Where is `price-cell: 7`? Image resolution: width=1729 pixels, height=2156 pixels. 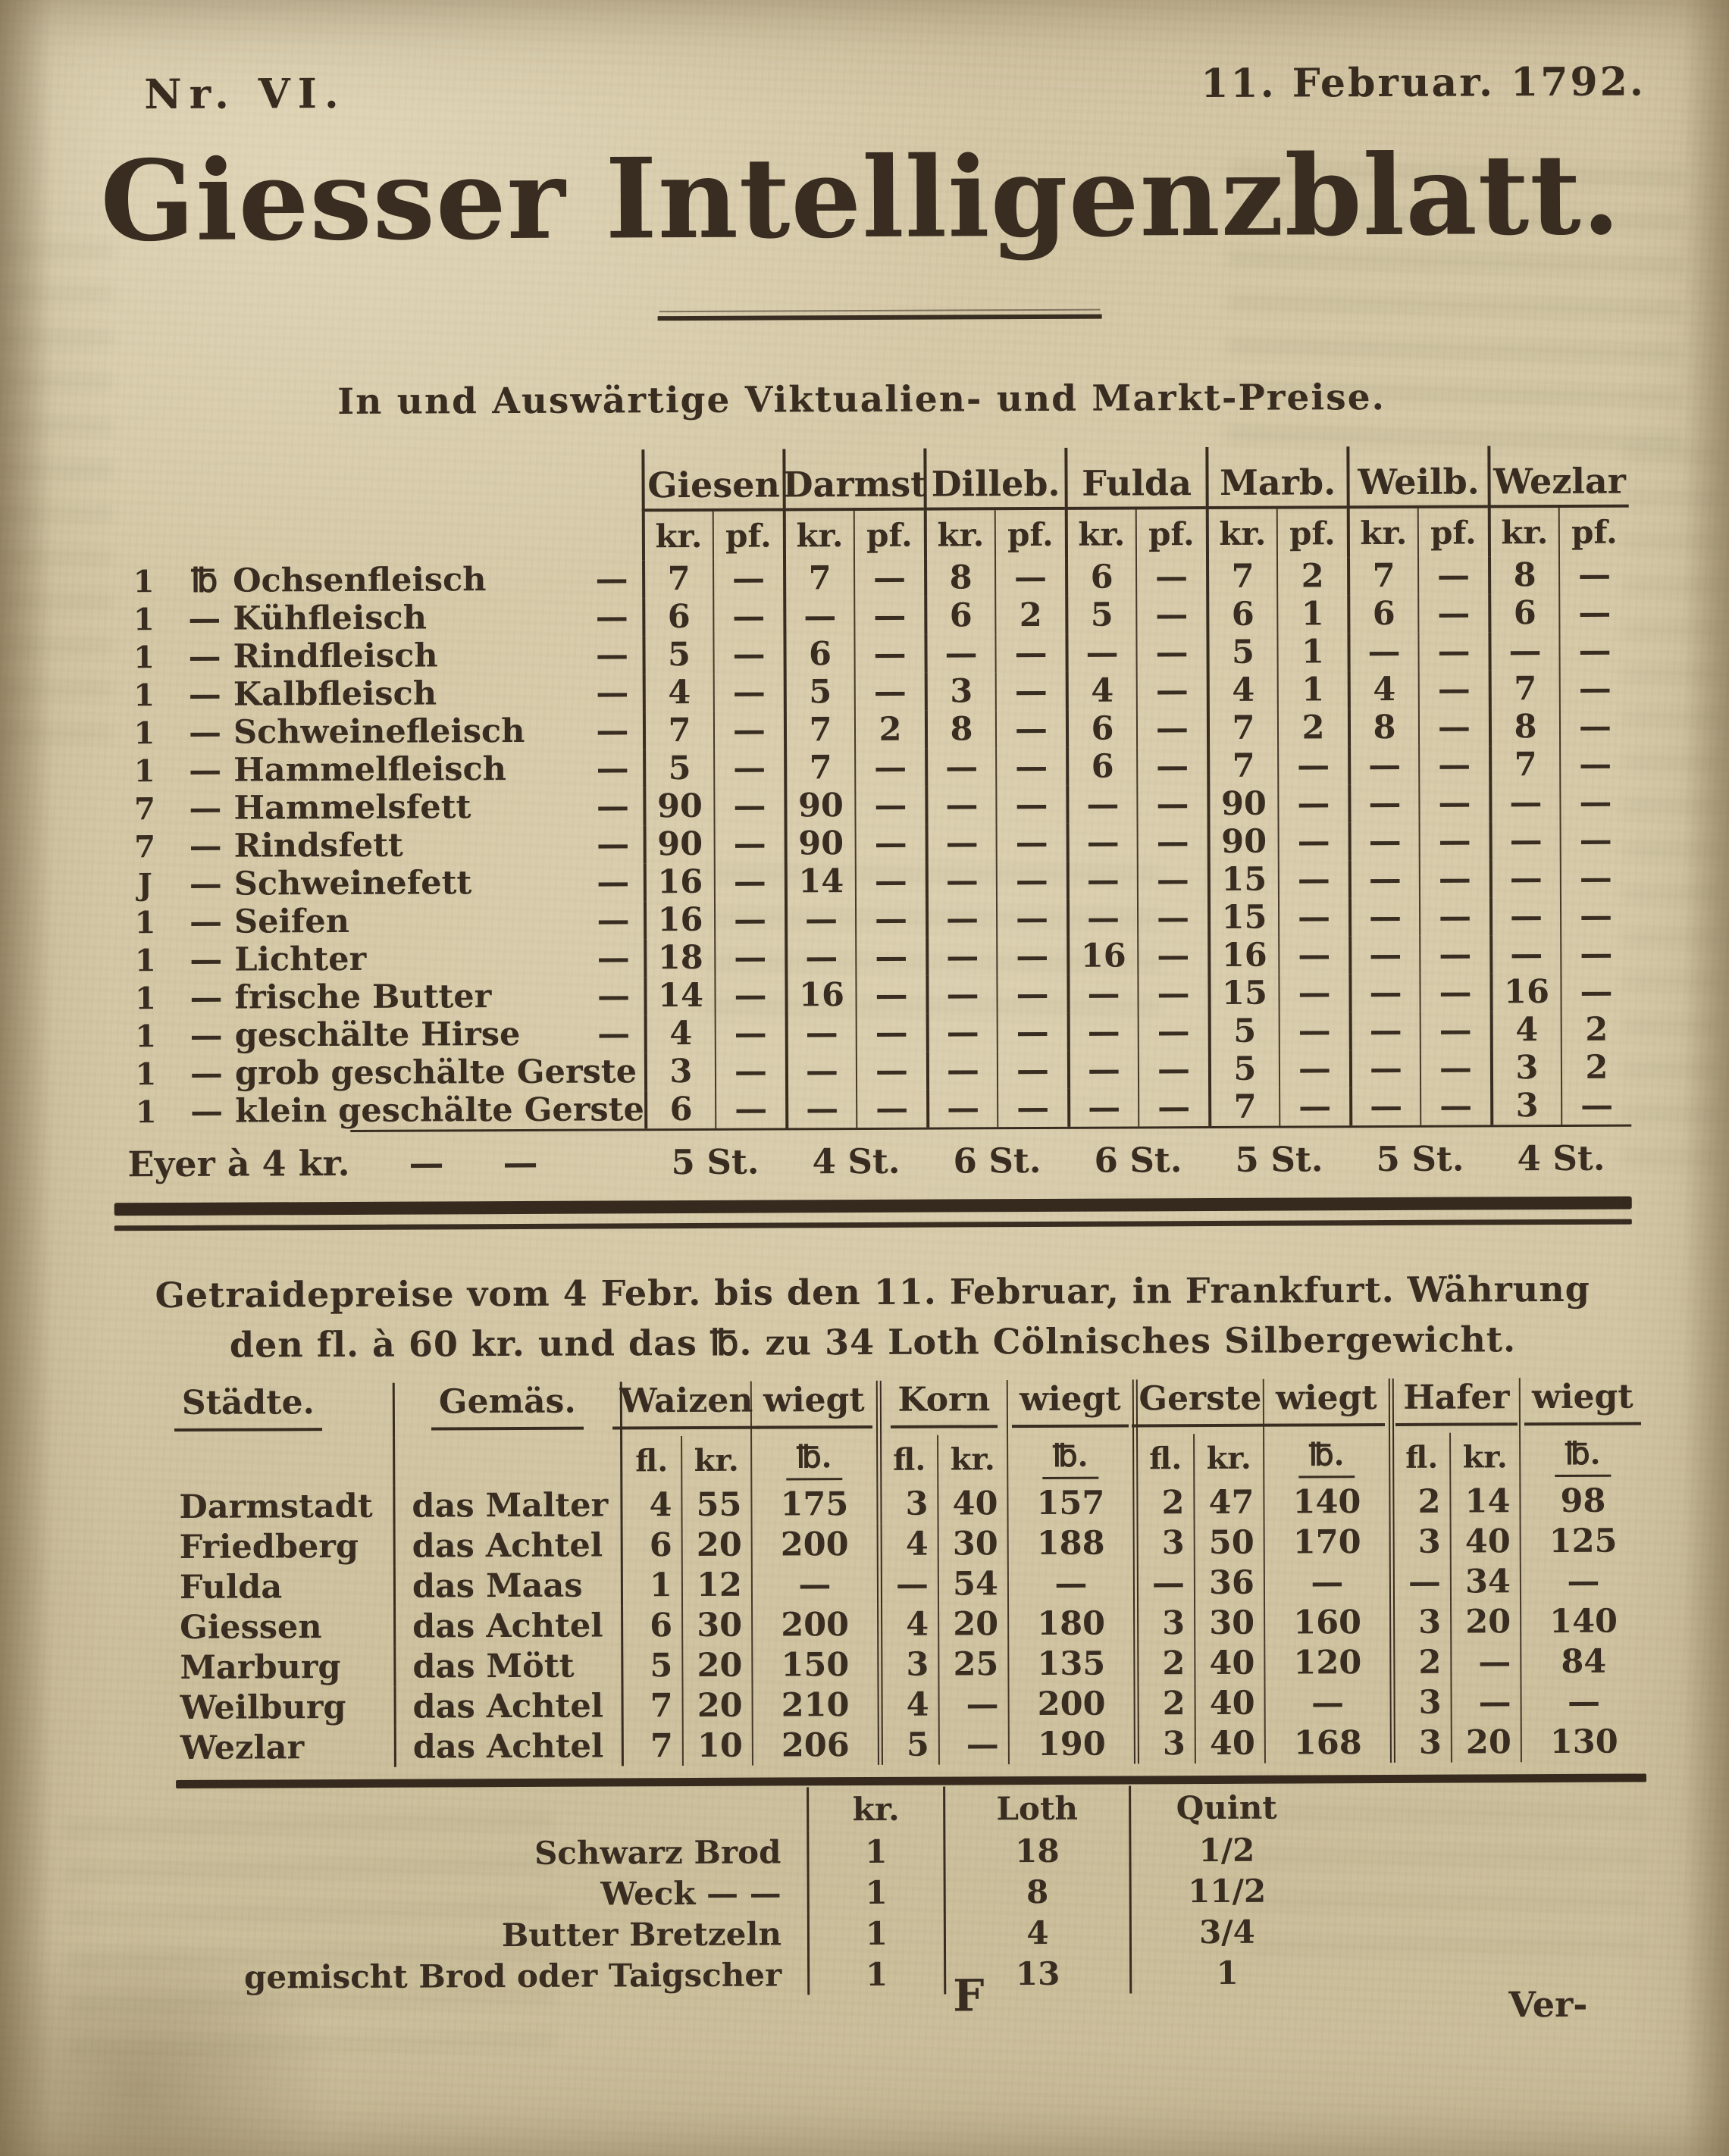
price-cell: 7 is located at coordinates (819, 768).